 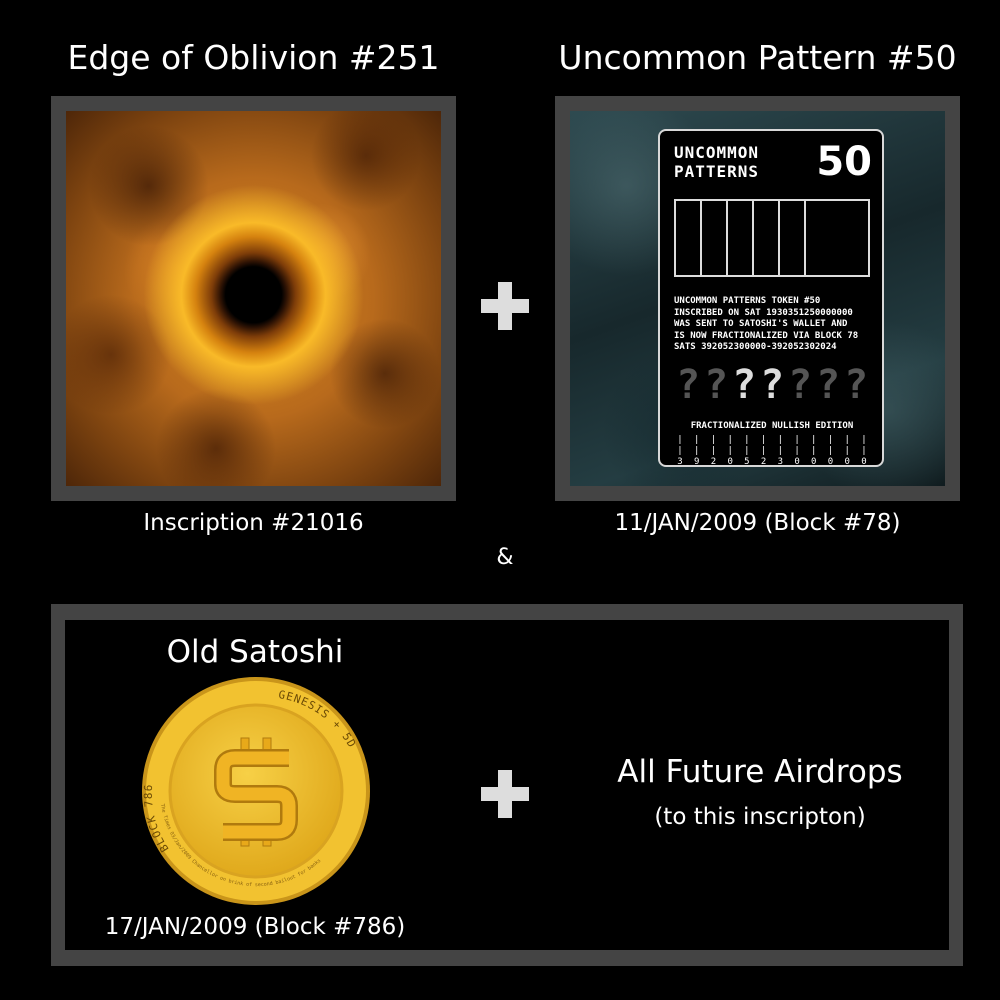 What do you see at coordinates (253, 57) in the screenshot?
I see `left-item-title: Edge of Oblivion #251` at bounding box center [253, 57].